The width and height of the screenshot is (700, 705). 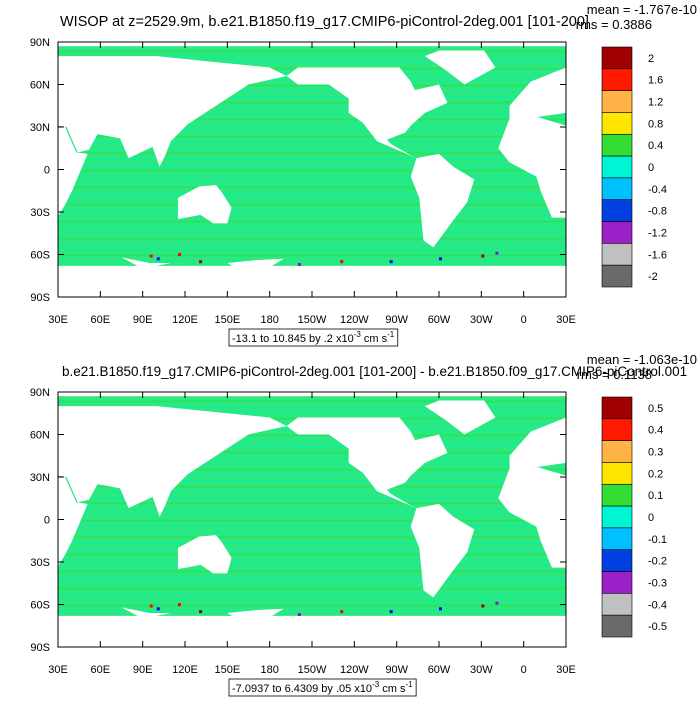 I want to click on lon-label: 90W, so click(x=396, y=320).